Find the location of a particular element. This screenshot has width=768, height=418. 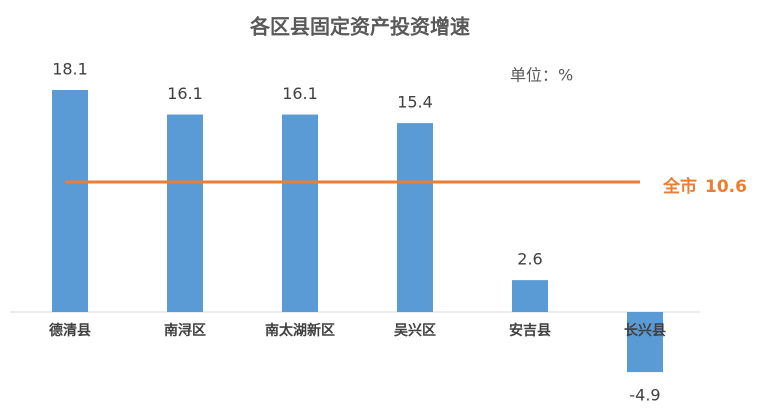

value-label: 15.4 is located at coordinates (415, 102).